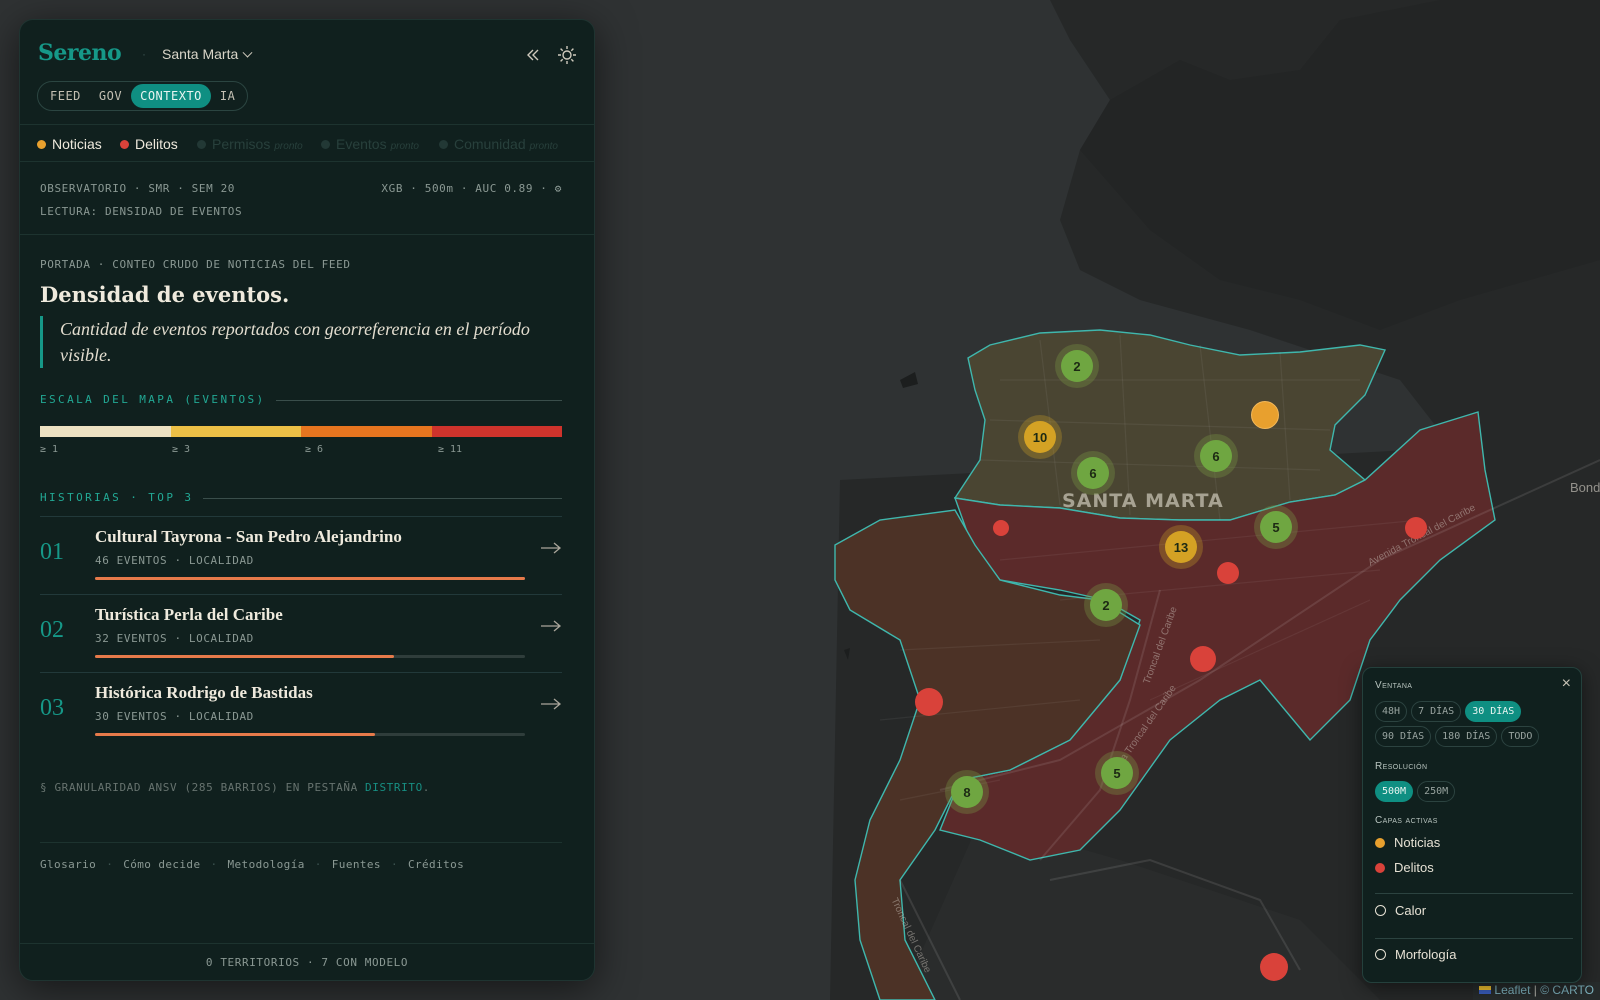 The width and height of the screenshot is (1600, 1000). Describe the element at coordinates (1380, 910) in the screenshot. I see `radio-icon` at that location.